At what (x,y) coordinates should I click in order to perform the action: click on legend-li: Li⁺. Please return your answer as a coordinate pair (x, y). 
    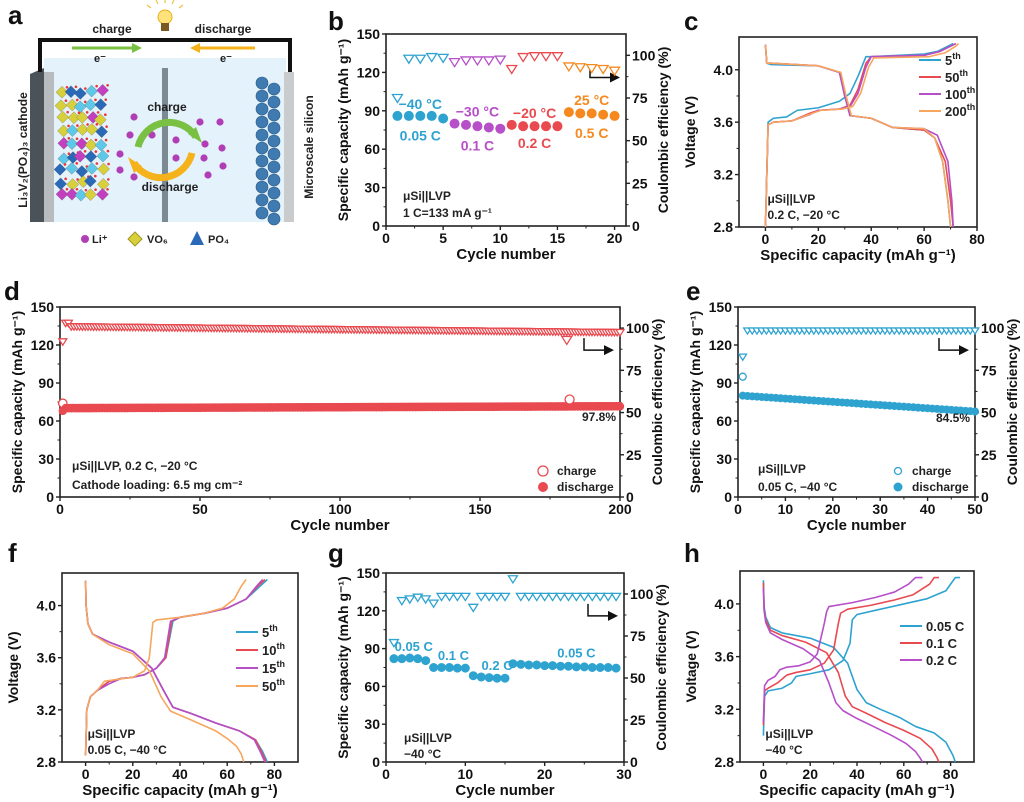
    Looking at the image, I should click on (100, 240).